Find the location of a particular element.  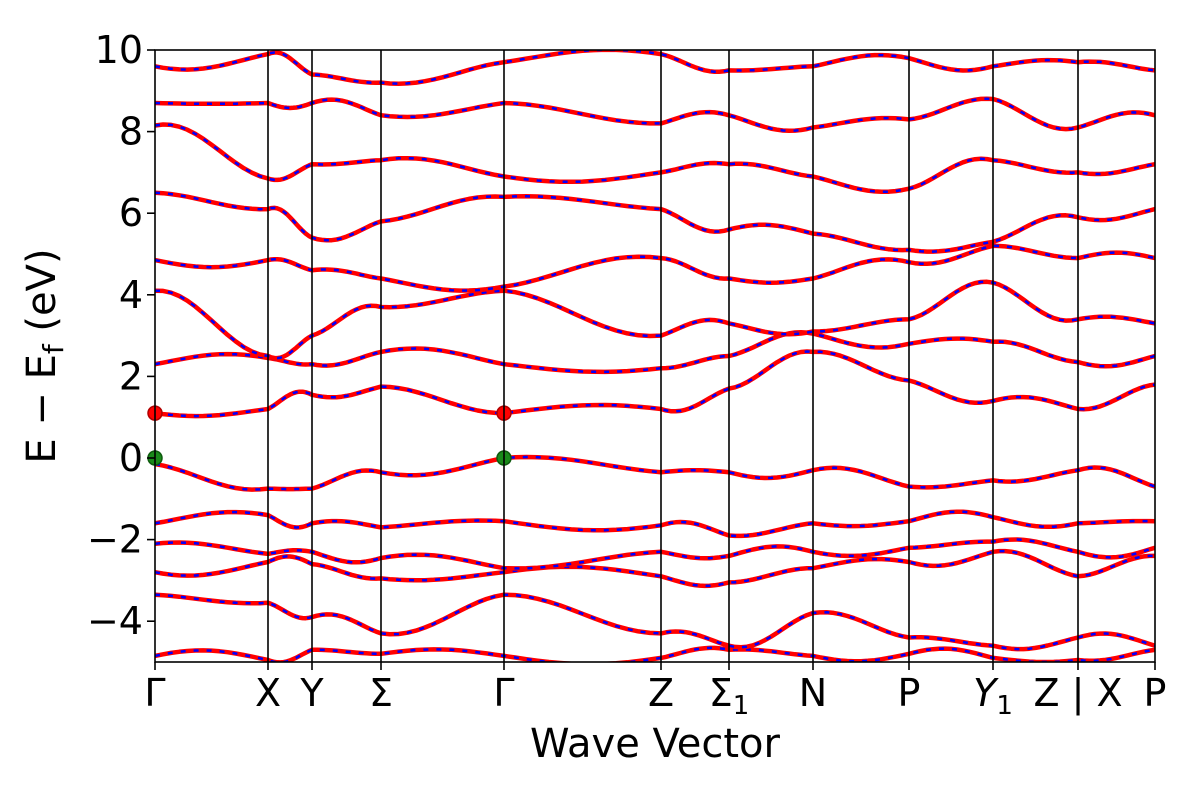

y-axis-title-unit: (eV) is located at coordinates (42, 296).